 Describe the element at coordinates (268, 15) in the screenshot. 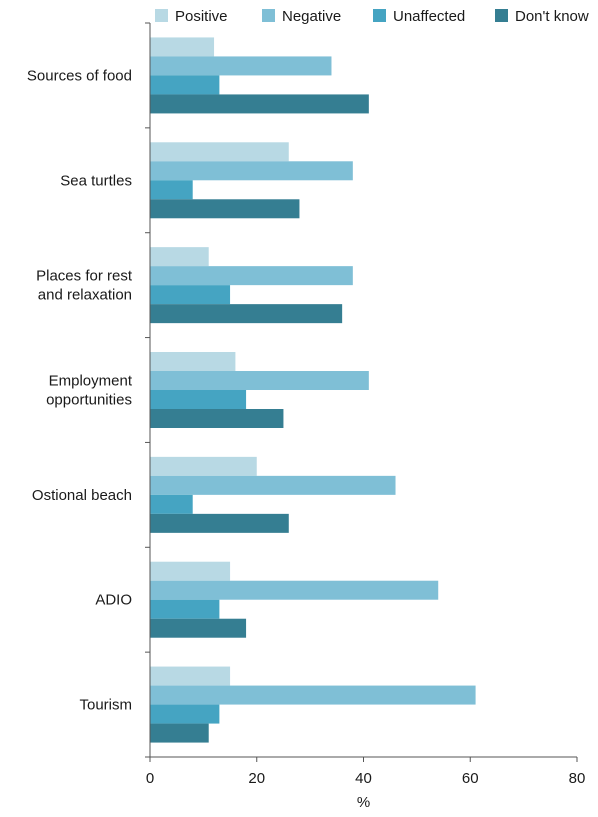

I see `legend-swatch-negative` at that location.